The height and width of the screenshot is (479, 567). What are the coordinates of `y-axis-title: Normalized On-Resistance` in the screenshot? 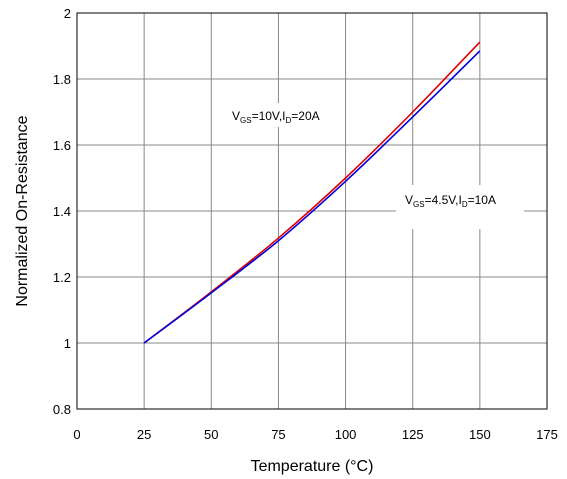 It's located at (22, 210).